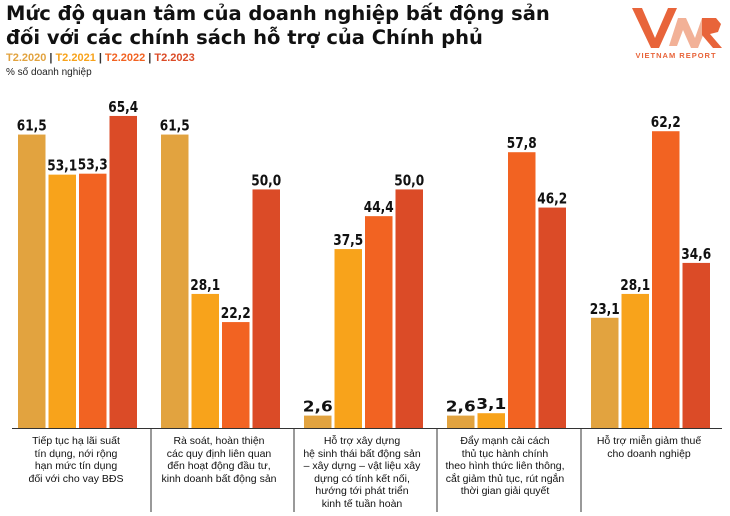  Describe the element at coordinates (362, 503) in the screenshot. I see `category-label-line: kinh tế tuần hoàn` at that location.